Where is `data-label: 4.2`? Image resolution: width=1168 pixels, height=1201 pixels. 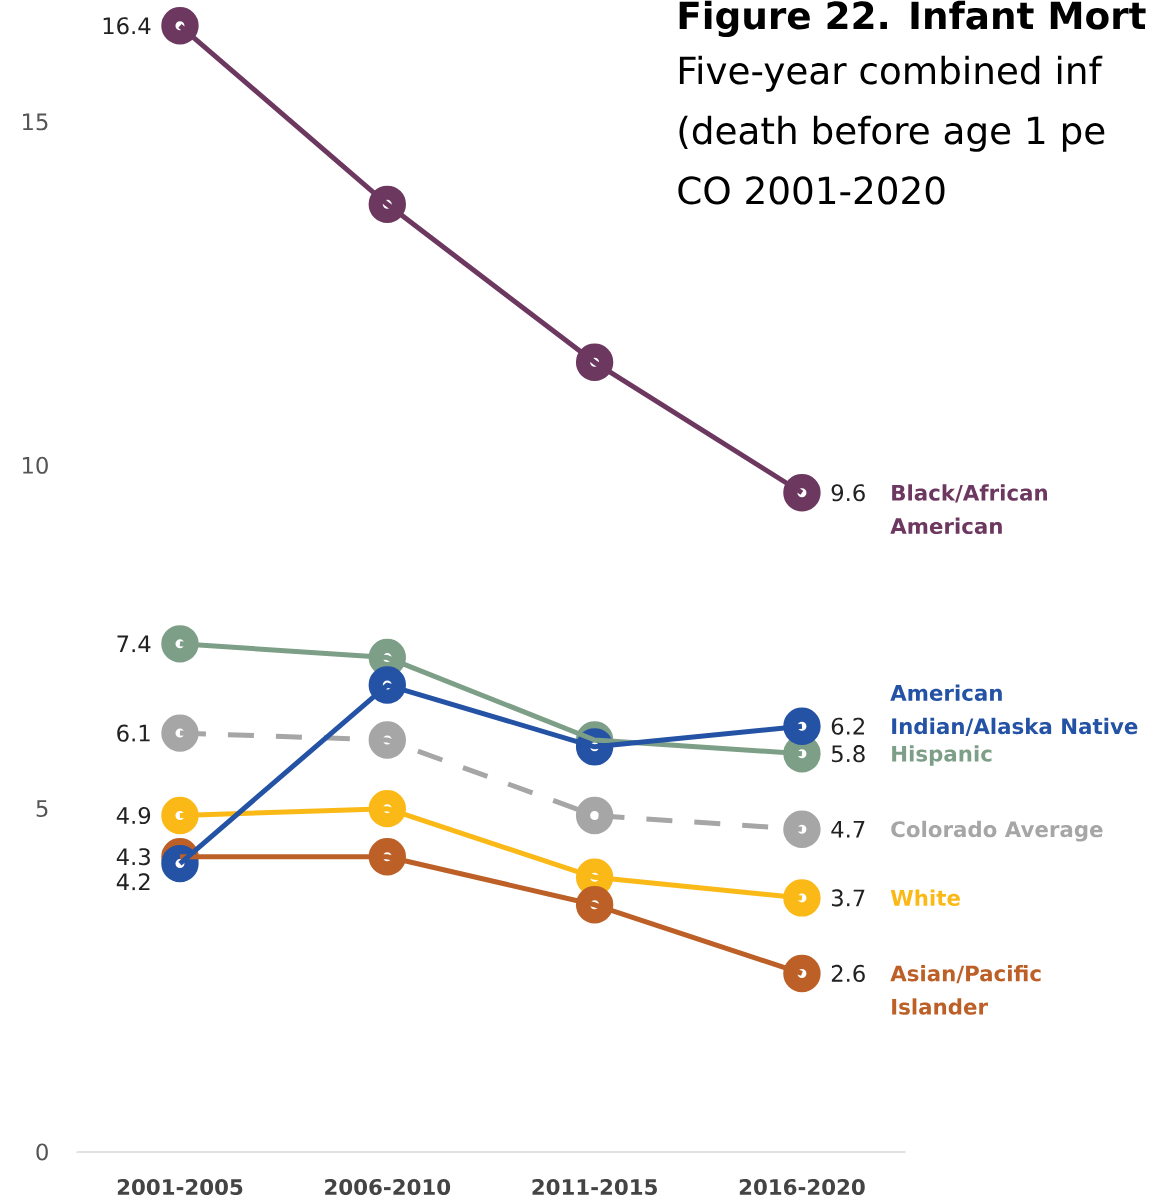 data-label: 4.2 is located at coordinates (133, 882).